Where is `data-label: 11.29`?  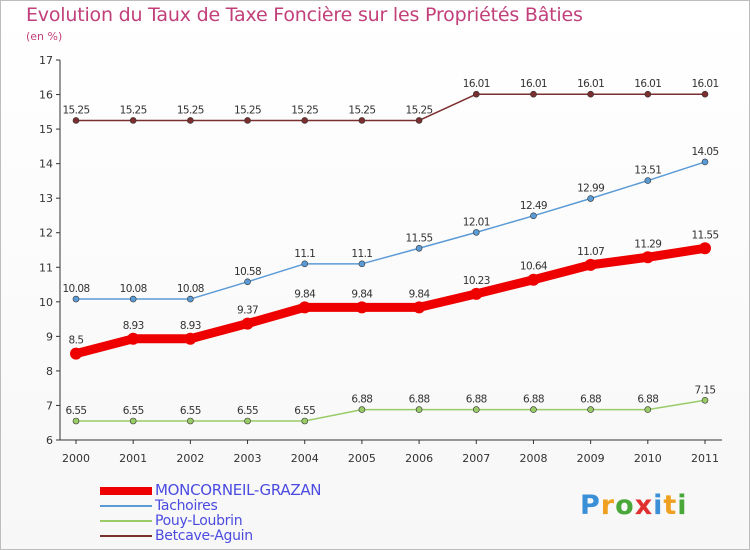 data-label: 11.29 is located at coordinates (647, 244).